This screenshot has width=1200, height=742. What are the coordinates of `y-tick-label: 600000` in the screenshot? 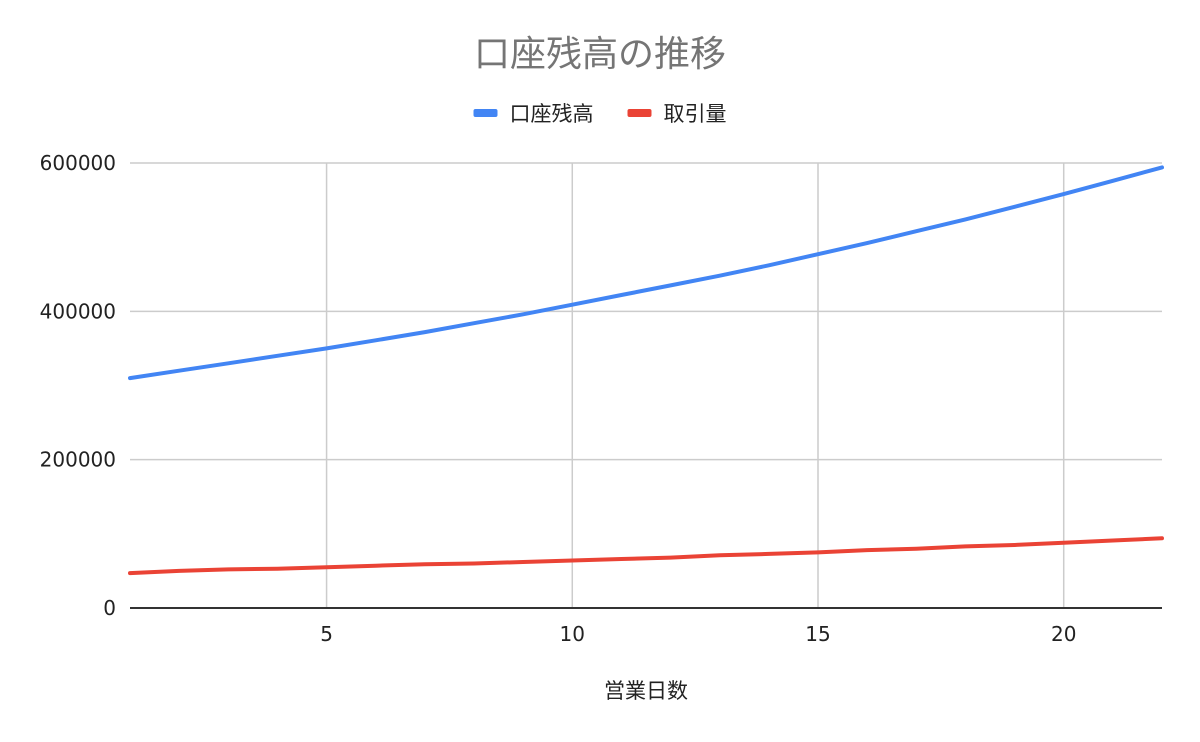 It's located at (78, 163).